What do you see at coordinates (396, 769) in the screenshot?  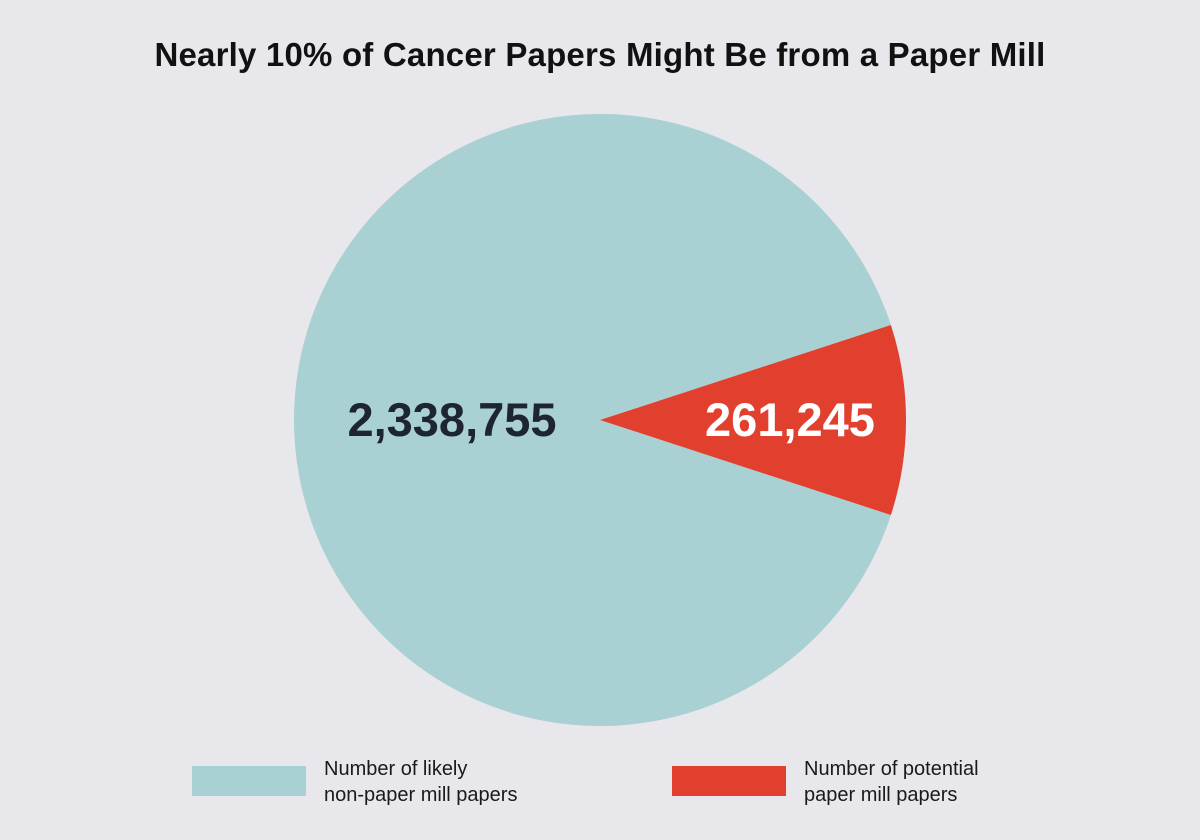 I see `legend-label-line1: Number of likely` at bounding box center [396, 769].